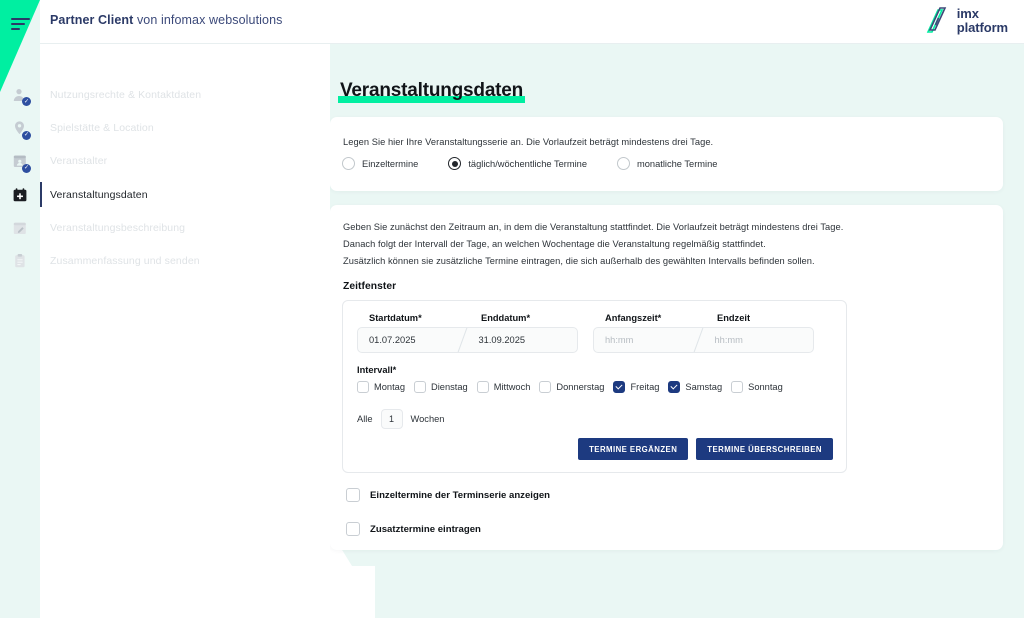 This screenshot has height=618, width=1024. What do you see at coordinates (580, 387) in the screenshot?
I see `checkbox-label: Donnerstag` at bounding box center [580, 387].